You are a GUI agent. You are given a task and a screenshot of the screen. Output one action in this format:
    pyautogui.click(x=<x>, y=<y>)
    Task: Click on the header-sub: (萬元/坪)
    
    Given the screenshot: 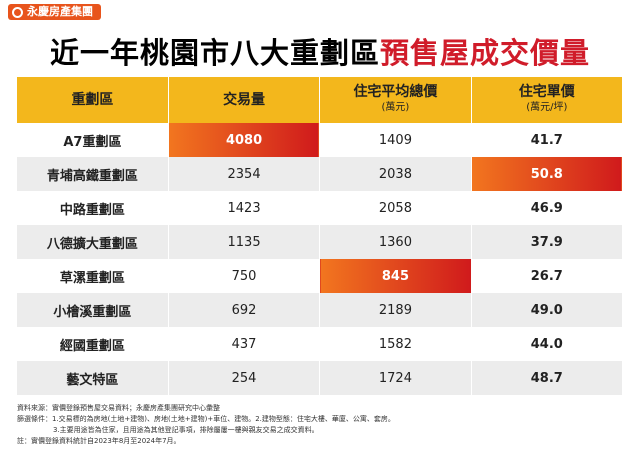 What is the action you would take?
    pyautogui.click(x=547, y=107)
    